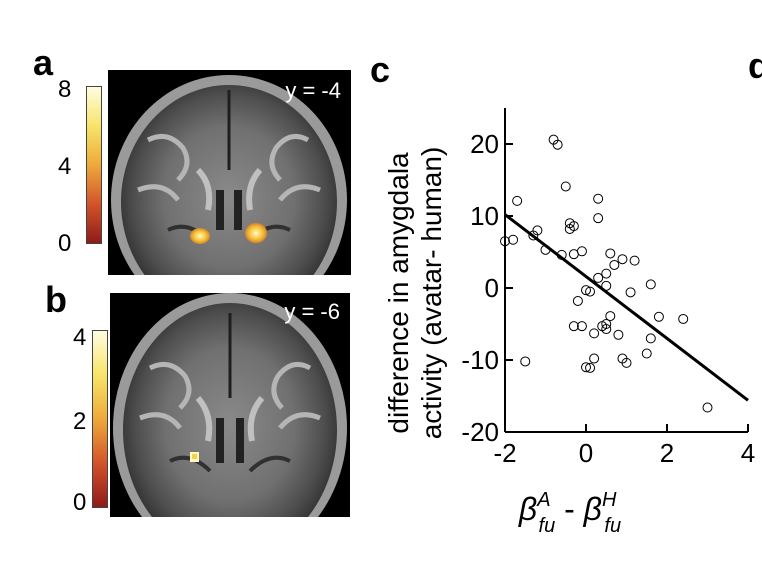 The image size is (762, 576). I want to click on x-tick-label: -2, so click(504, 453).